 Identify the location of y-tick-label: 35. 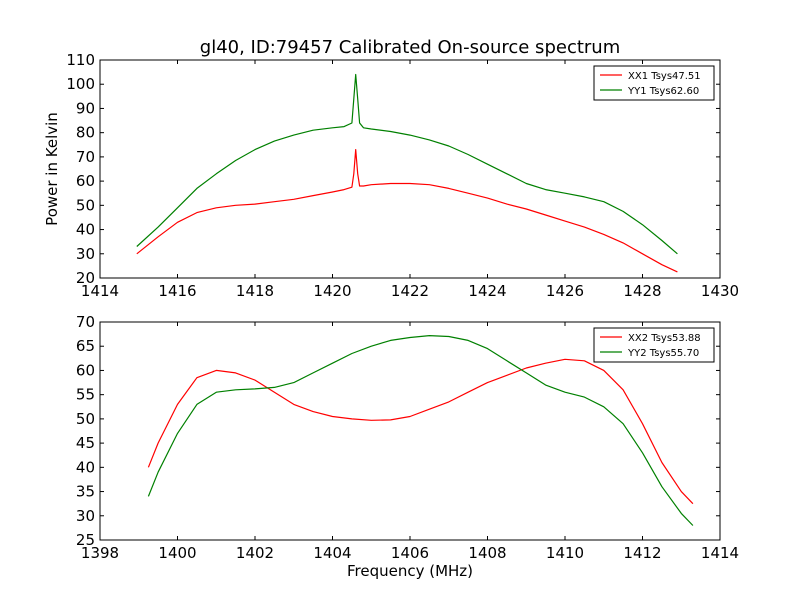
(85, 492).